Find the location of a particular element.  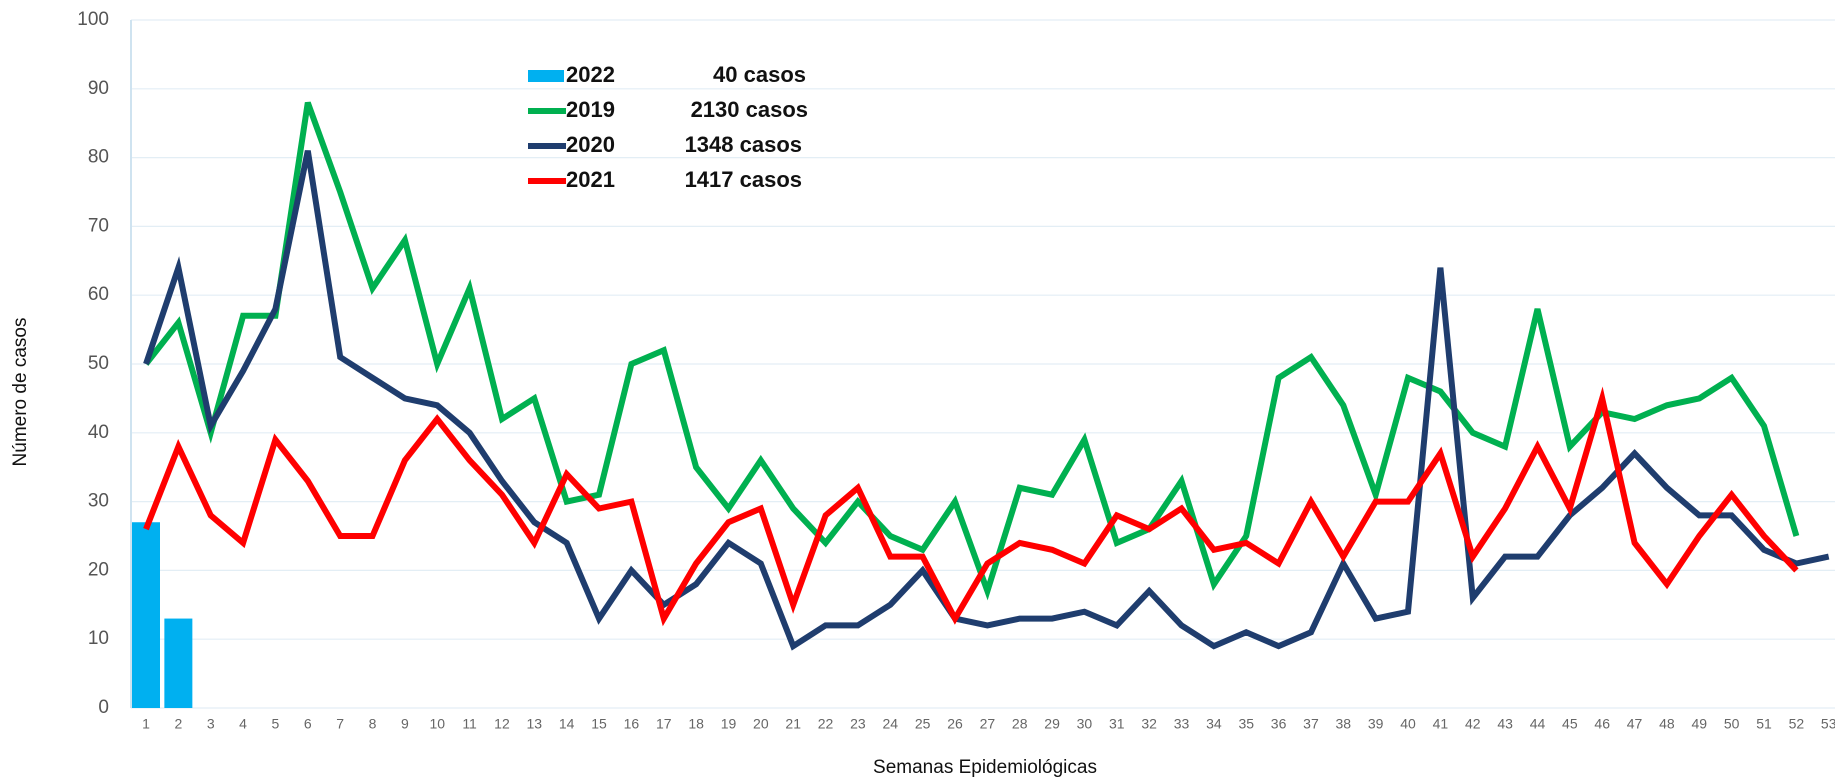

y-axis-label: Número de casos is located at coordinates (20, 392).